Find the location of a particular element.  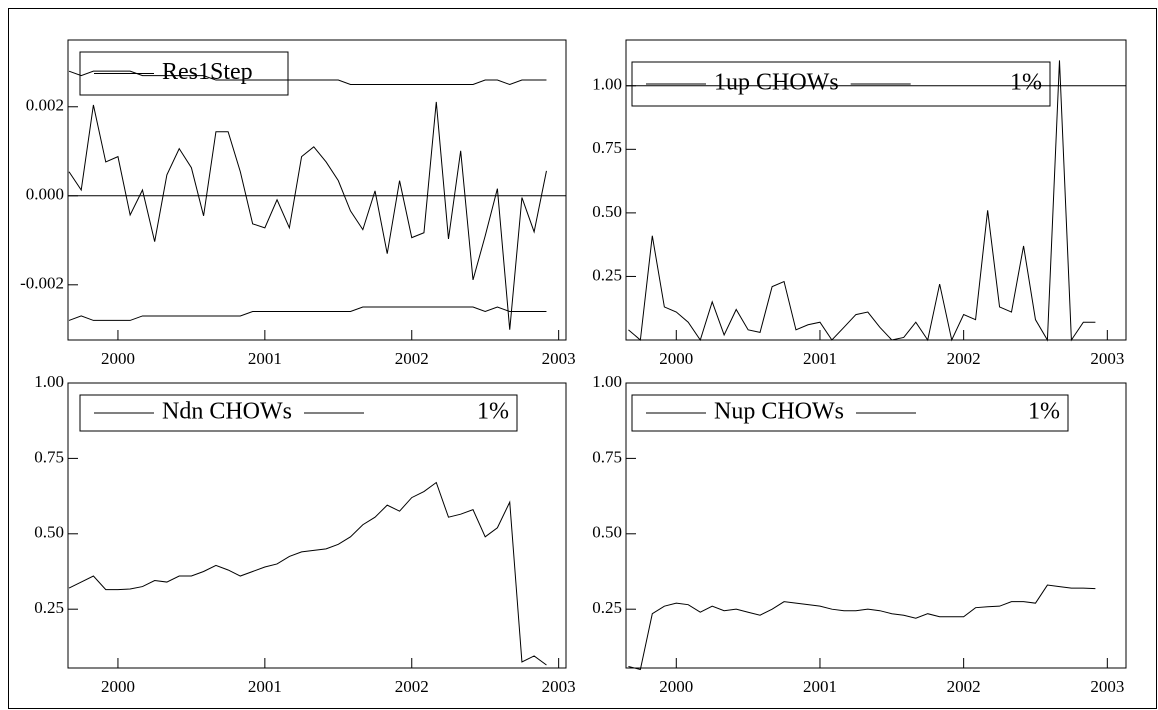

y-tick-label: 0.000 is located at coordinates (45, 194).